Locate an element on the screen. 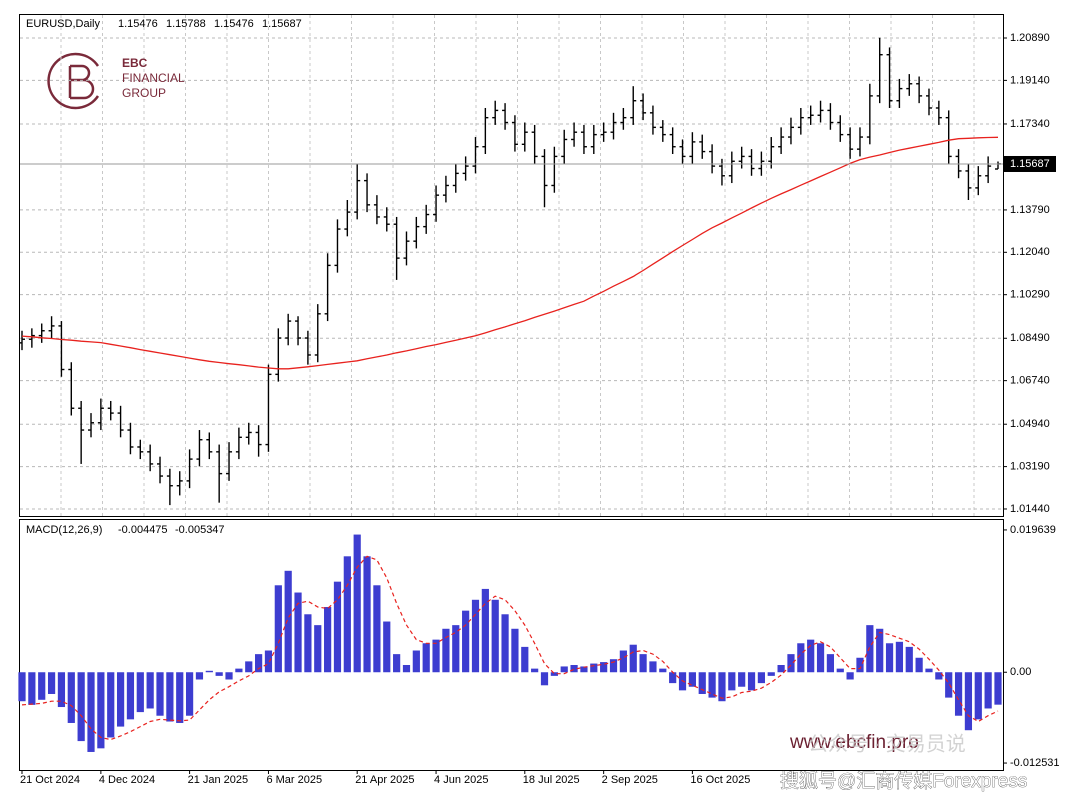  chart-title: EURUSD,Daily is located at coordinates (63, 24).